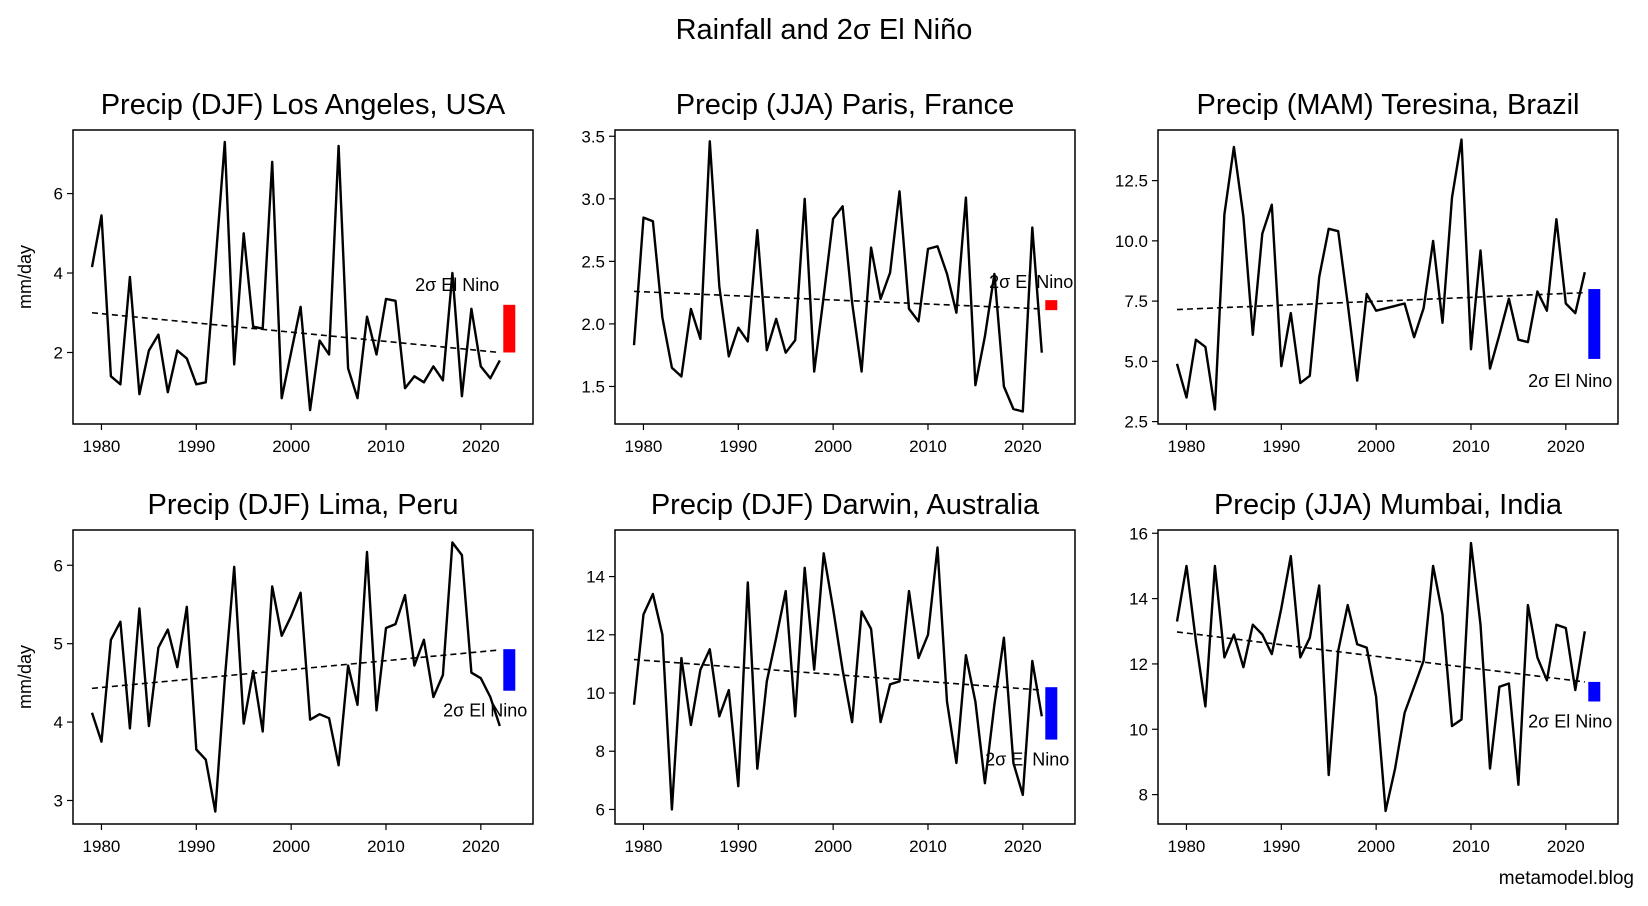 Image resolution: width=1648 pixels, height=906 pixels. I want to click on subplot-title: Precip (JJA) Paris, France, so click(845, 105).